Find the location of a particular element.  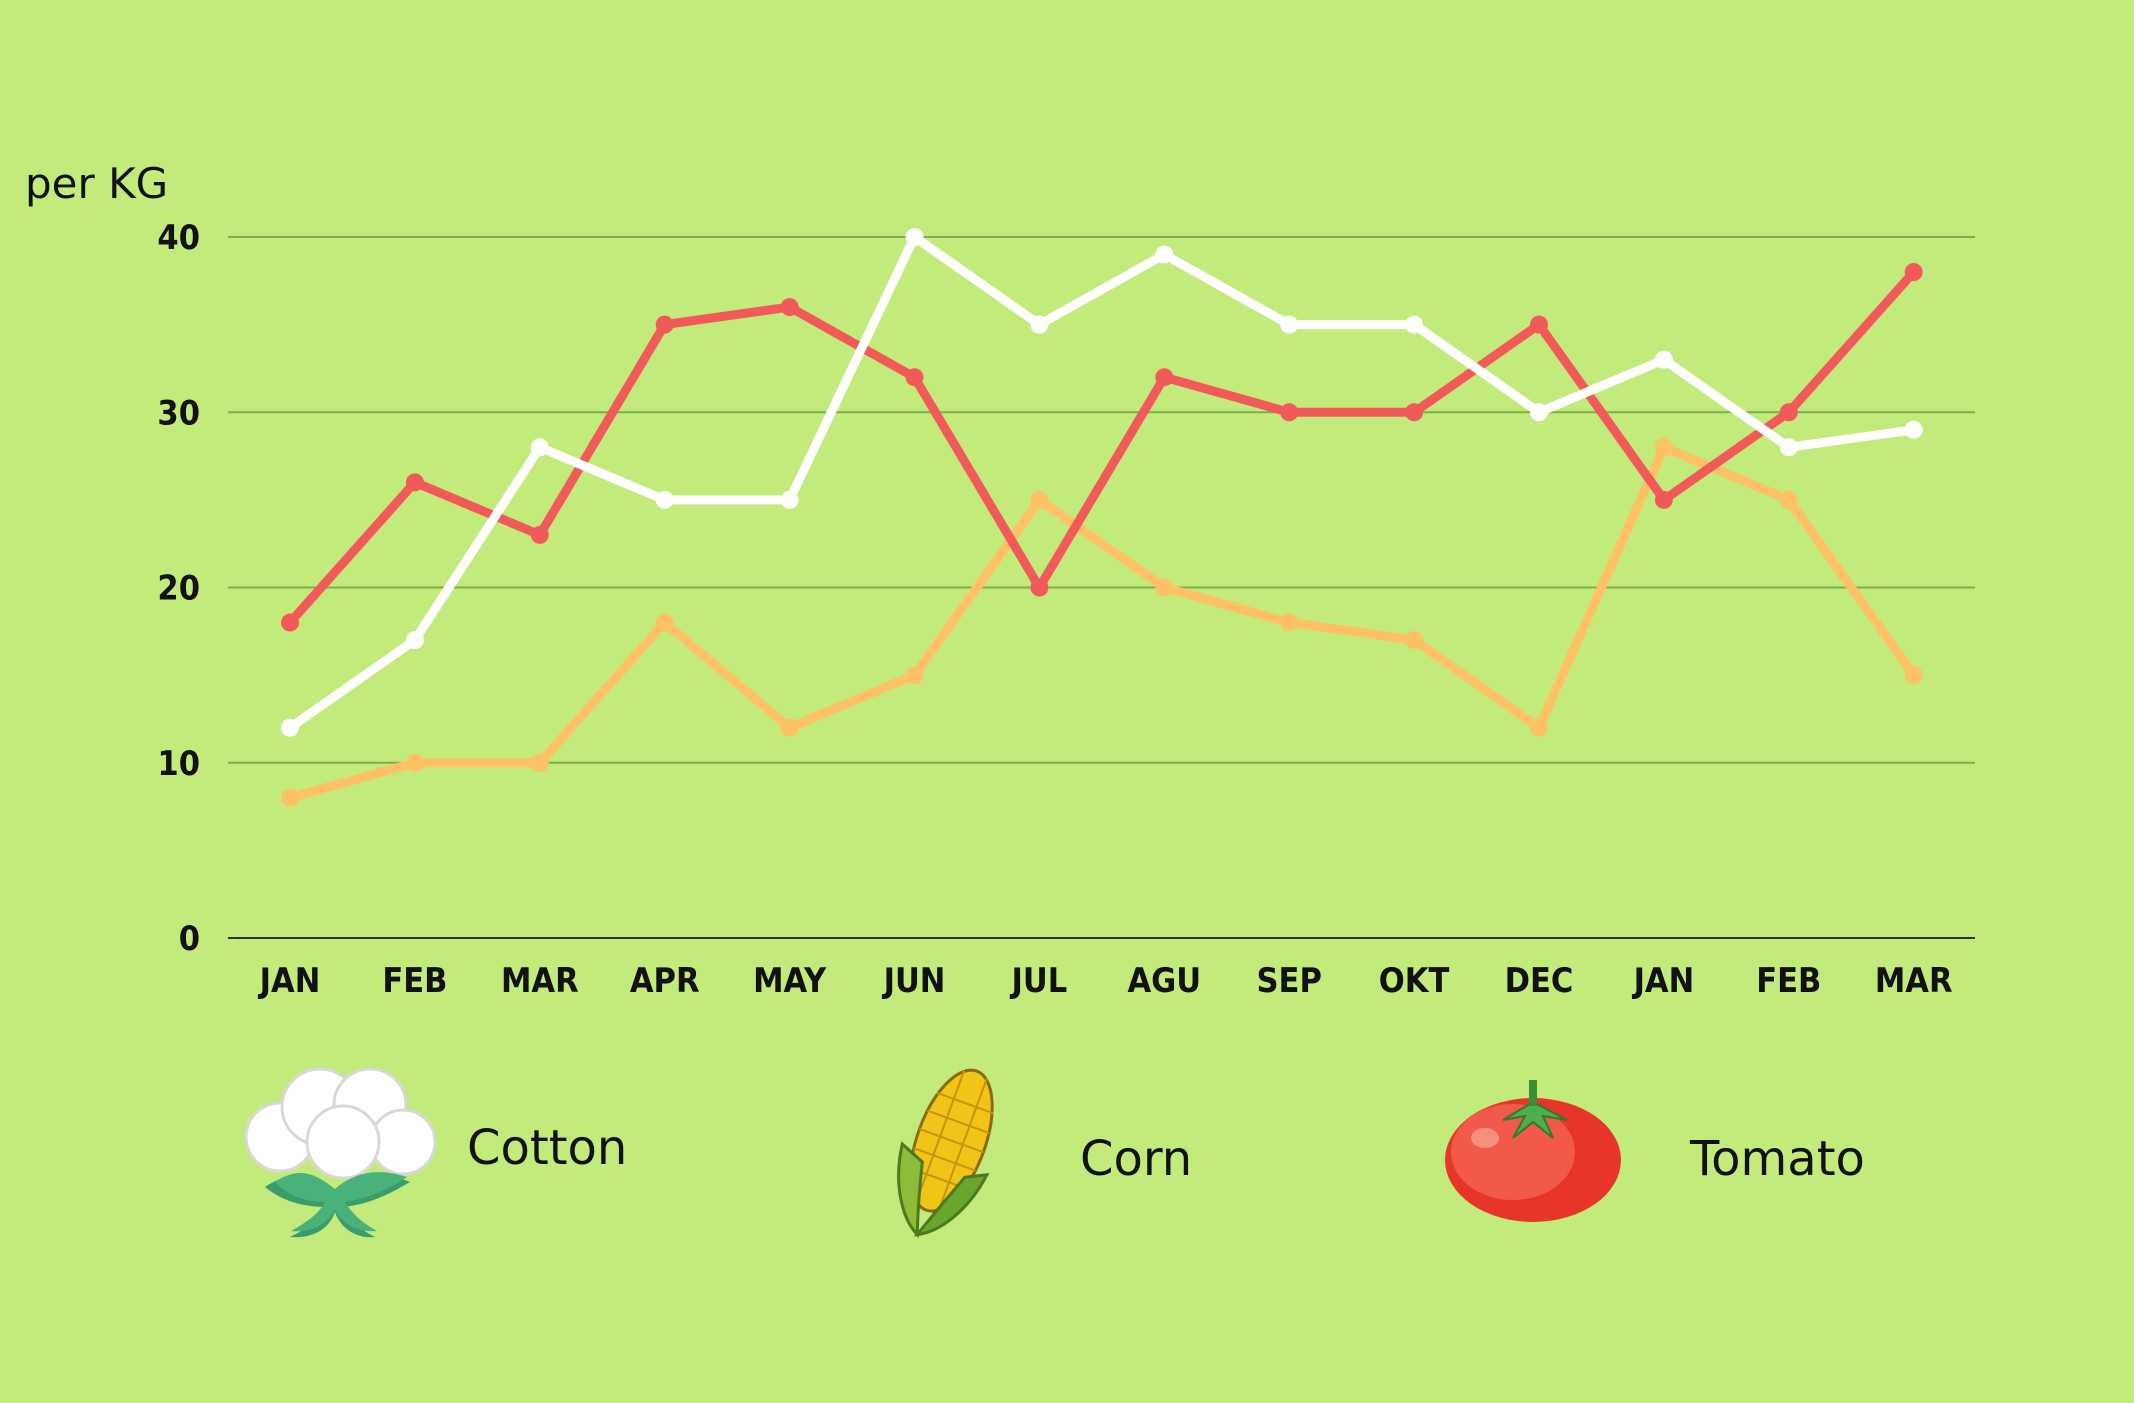

y-tick-label-40: 40 is located at coordinates (178, 238).